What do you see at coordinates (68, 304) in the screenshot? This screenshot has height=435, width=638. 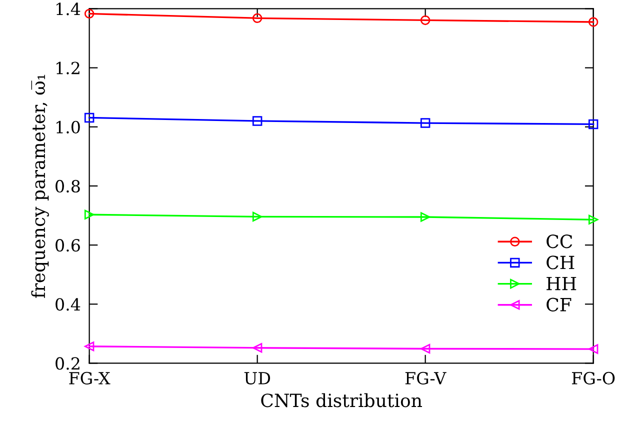 I see `y-tick-label: 0.4` at bounding box center [68, 304].